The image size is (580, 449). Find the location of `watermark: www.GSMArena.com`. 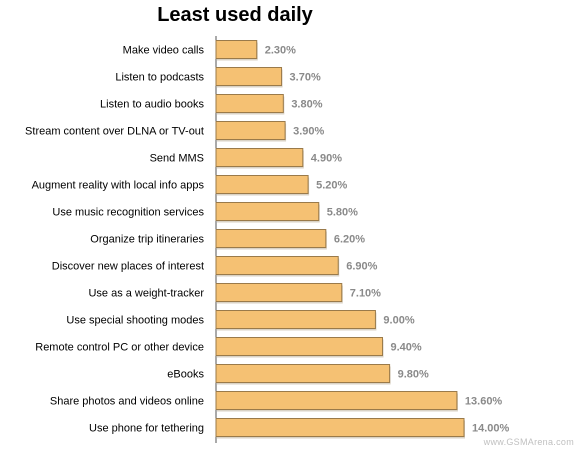

watermark: www.GSMArena.com is located at coordinates (528, 442).